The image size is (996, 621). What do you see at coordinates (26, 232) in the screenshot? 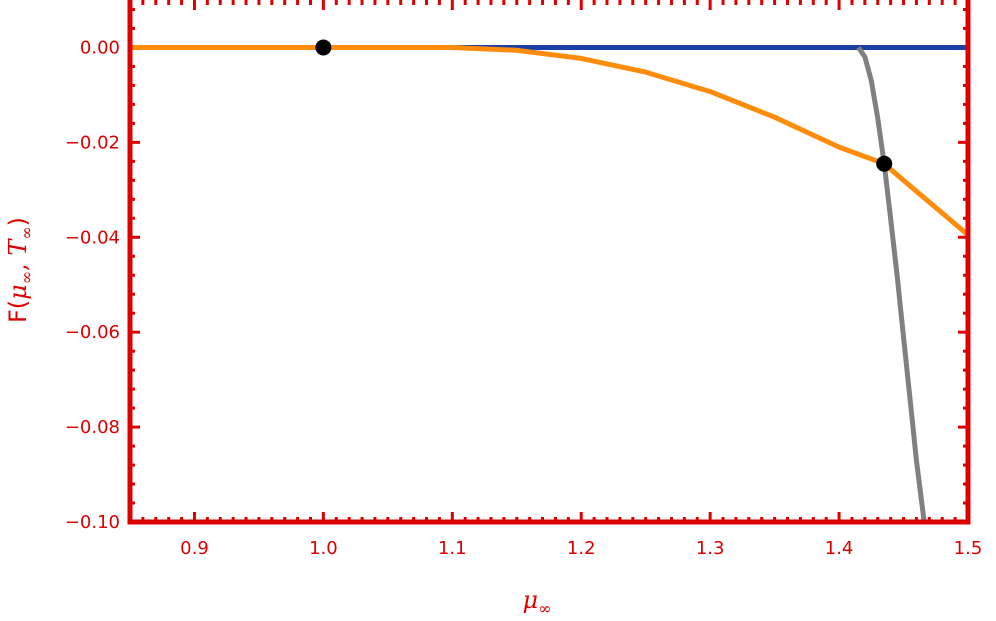
I see `y-label-sub2: ∞` at bounding box center [26, 232].